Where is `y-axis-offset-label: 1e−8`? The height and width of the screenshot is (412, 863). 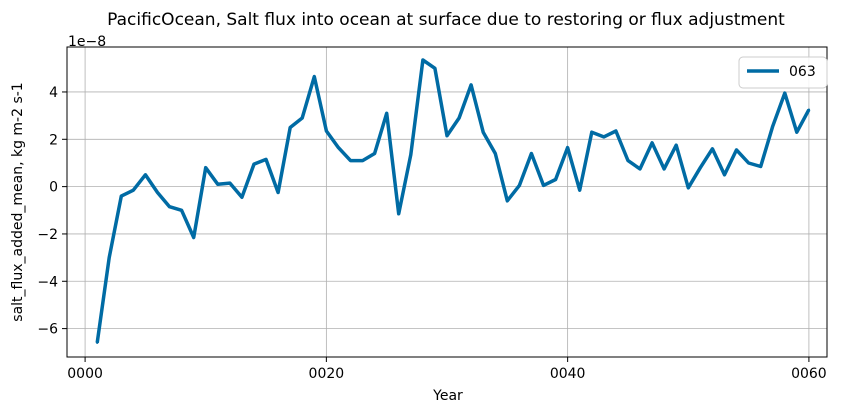
y-axis-offset-label: 1e−8 is located at coordinates (87, 42).